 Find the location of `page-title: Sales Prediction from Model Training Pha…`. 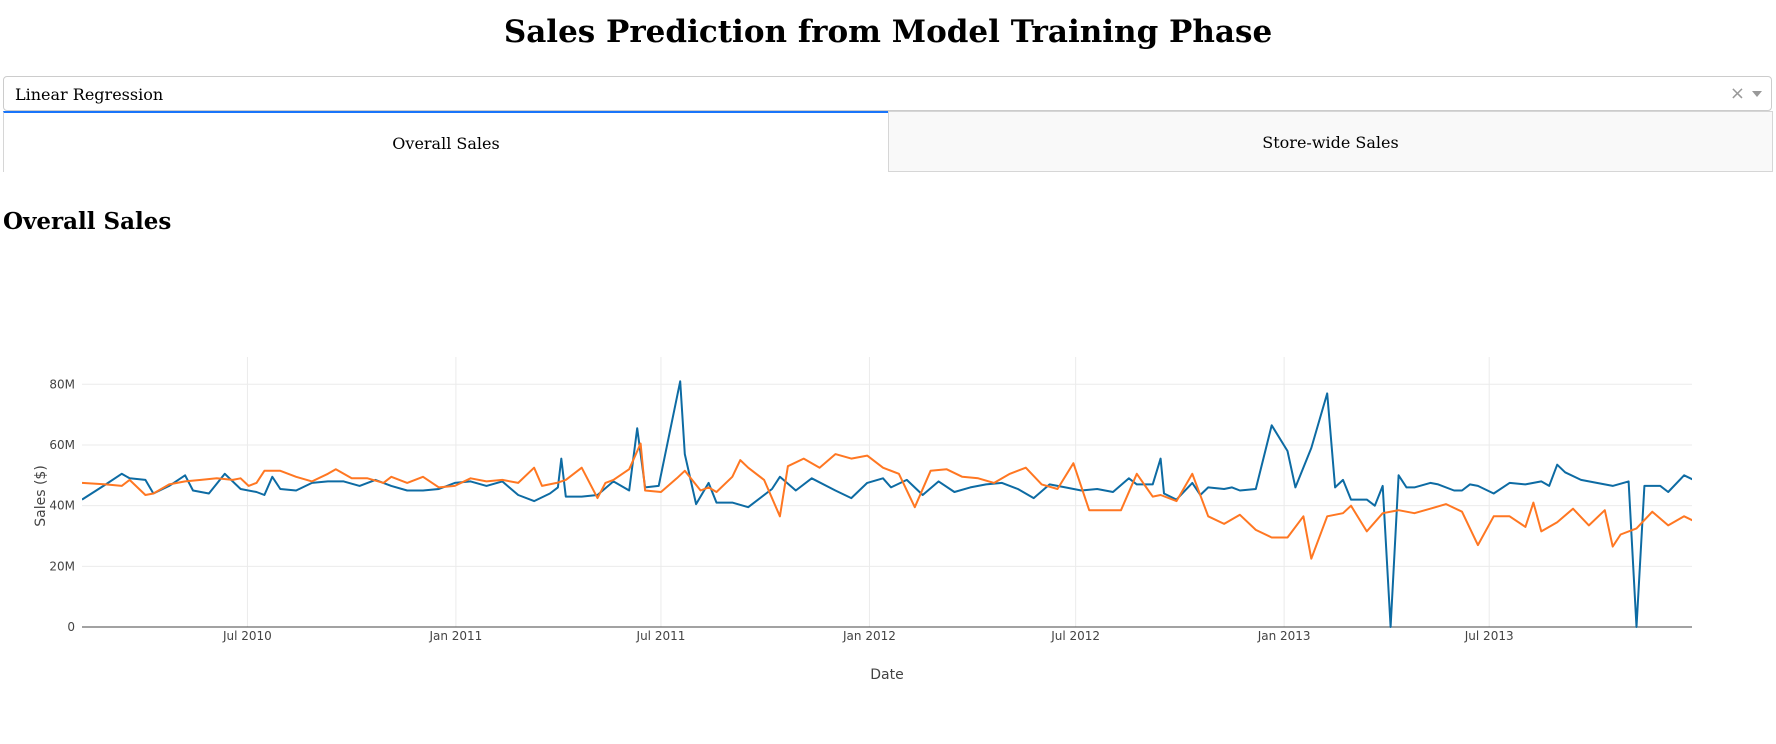

page-title: Sales Prediction from Model Training Pha… is located at coordinates (888, 32).